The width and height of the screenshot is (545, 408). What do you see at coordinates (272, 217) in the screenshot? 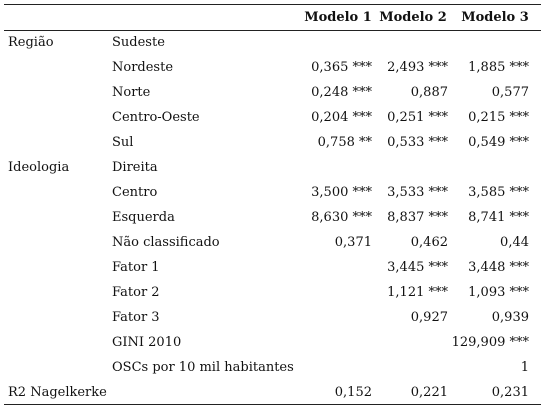
I see `table-row: Esquerda 8,630 *** 8,837 *** 8,741 ***` at bounding box center [272, 217].